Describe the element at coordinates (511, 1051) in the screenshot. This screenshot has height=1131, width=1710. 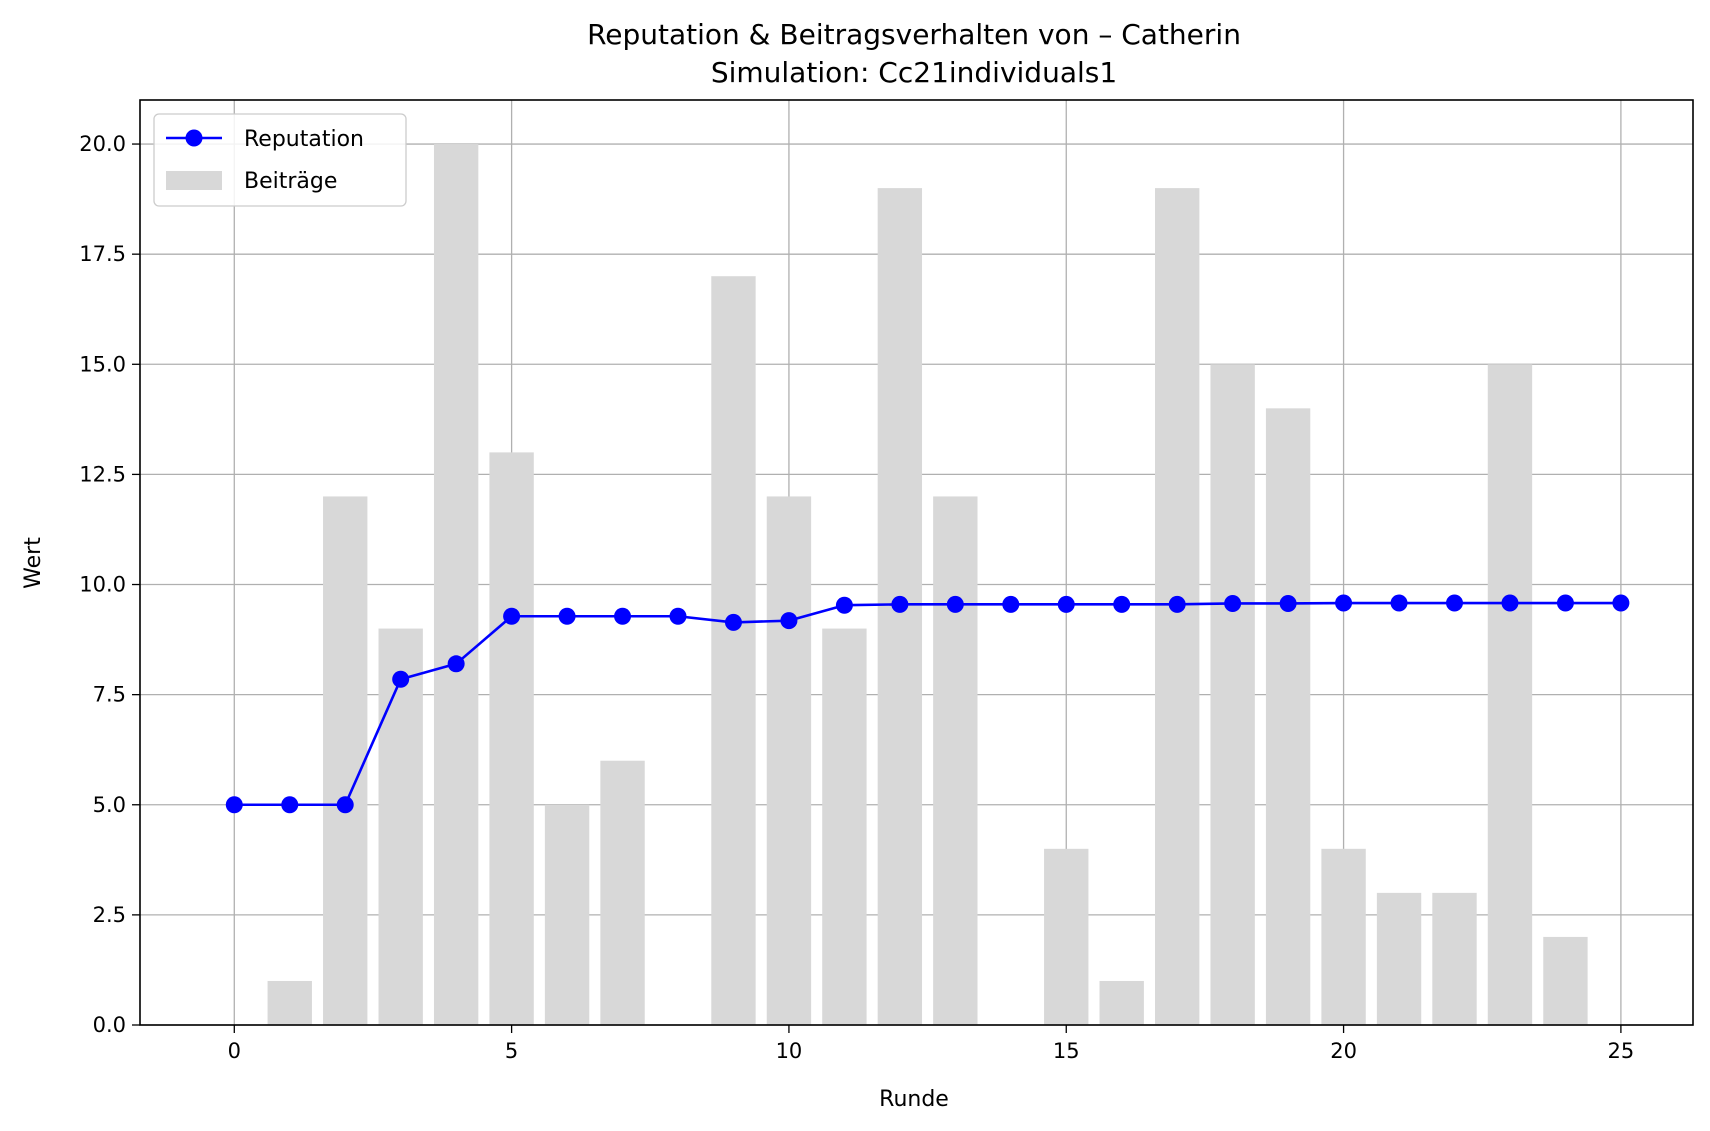
I see `x-tick-label: 5` at that location.